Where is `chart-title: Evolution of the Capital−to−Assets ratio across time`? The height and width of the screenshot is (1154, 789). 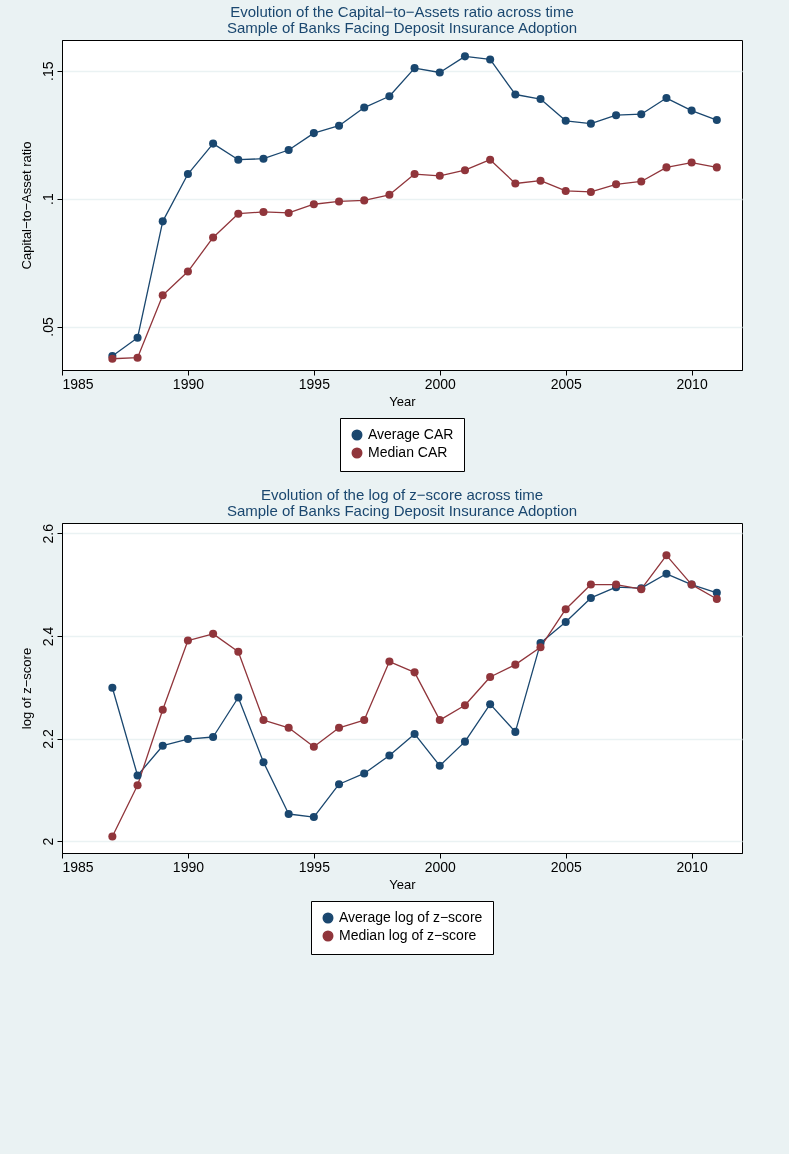
chart-title: Evolution of the Capital−to−Assets ratio across time is located at coordinates (402, 11).